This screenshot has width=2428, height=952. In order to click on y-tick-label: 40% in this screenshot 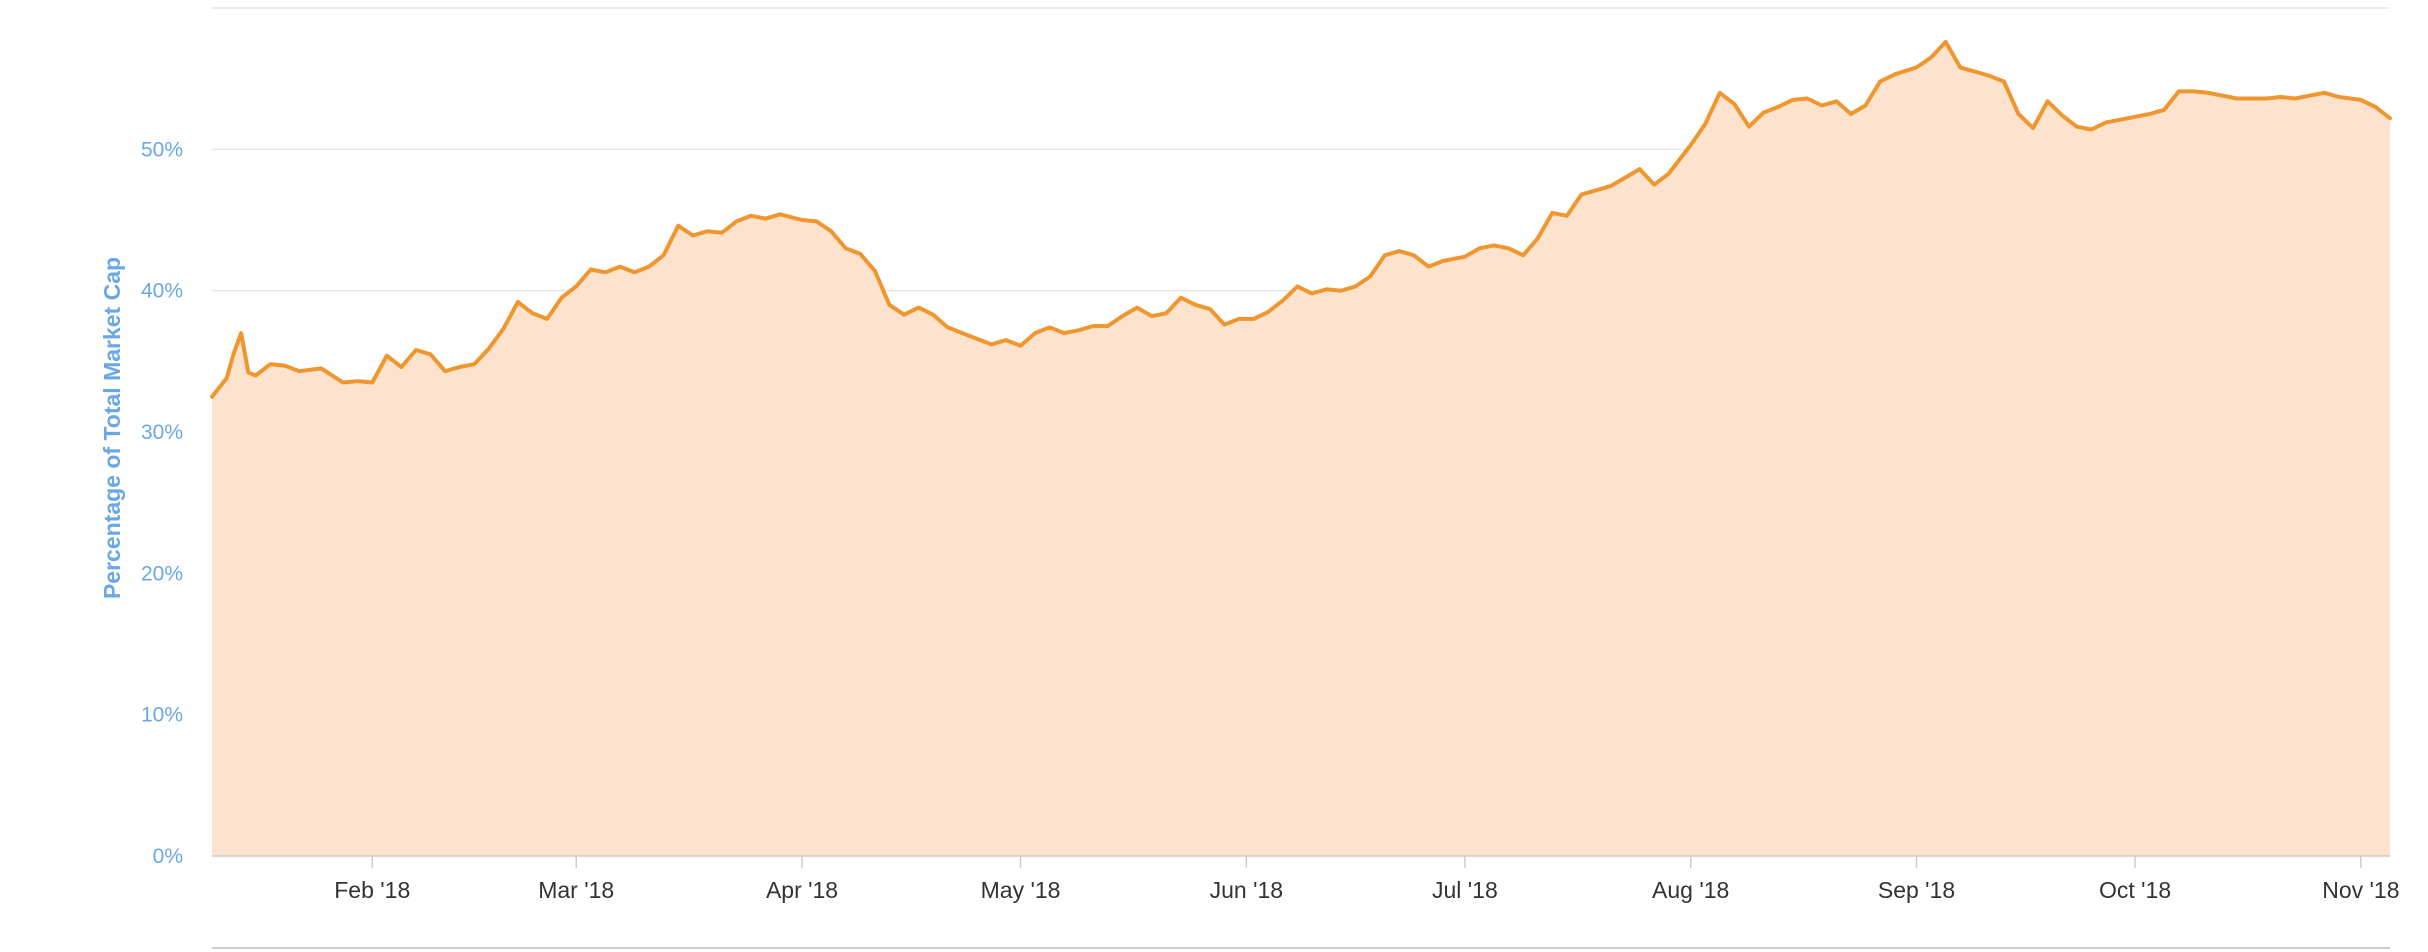, I will do `click(162, 291)`.